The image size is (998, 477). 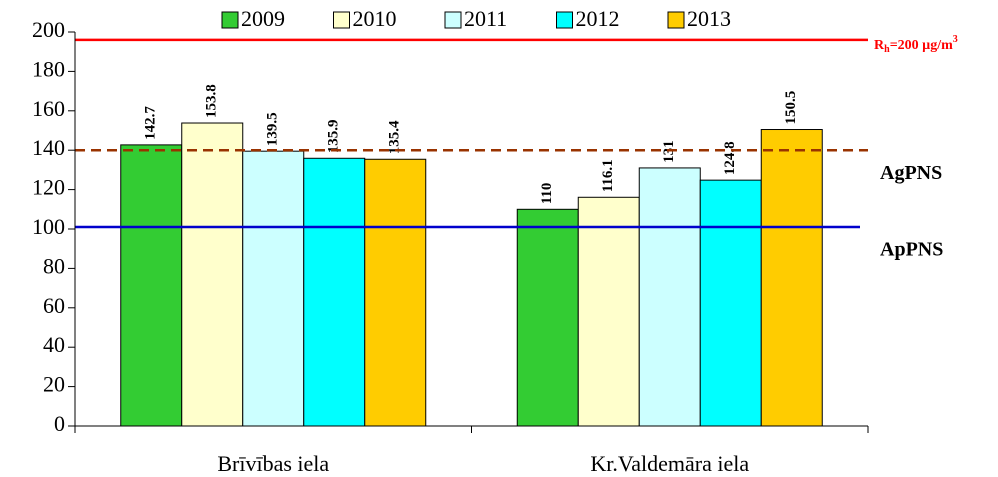 I want to click on reference-label-part: R, so click(x=879, y=45).